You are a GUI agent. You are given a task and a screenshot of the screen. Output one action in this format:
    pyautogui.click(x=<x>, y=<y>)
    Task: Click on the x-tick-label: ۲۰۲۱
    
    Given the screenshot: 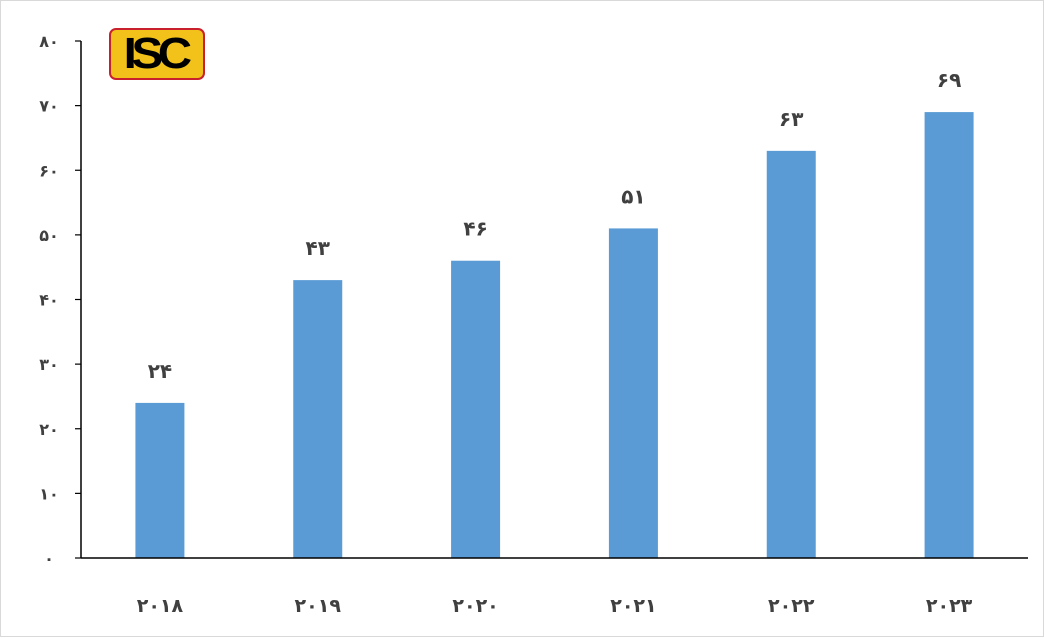 What is the action you would take?
    pyautogui.click(x=633, y=606)
    